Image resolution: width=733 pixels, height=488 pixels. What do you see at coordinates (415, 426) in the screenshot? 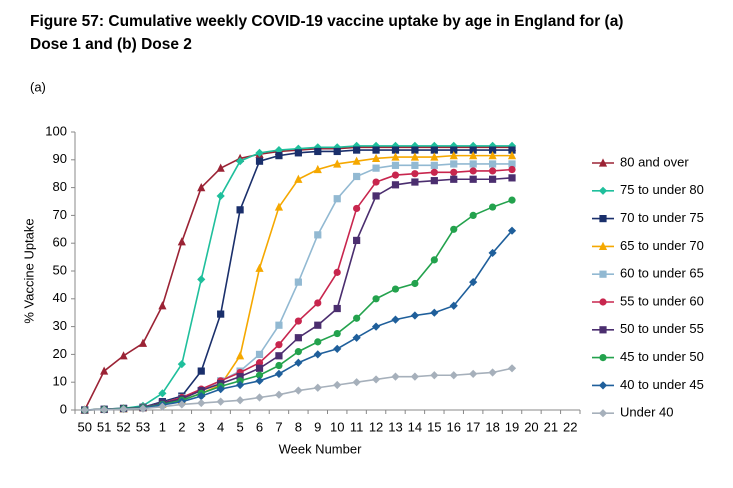
I see `x-tick-label: 14` at bounding box center [415, 426].